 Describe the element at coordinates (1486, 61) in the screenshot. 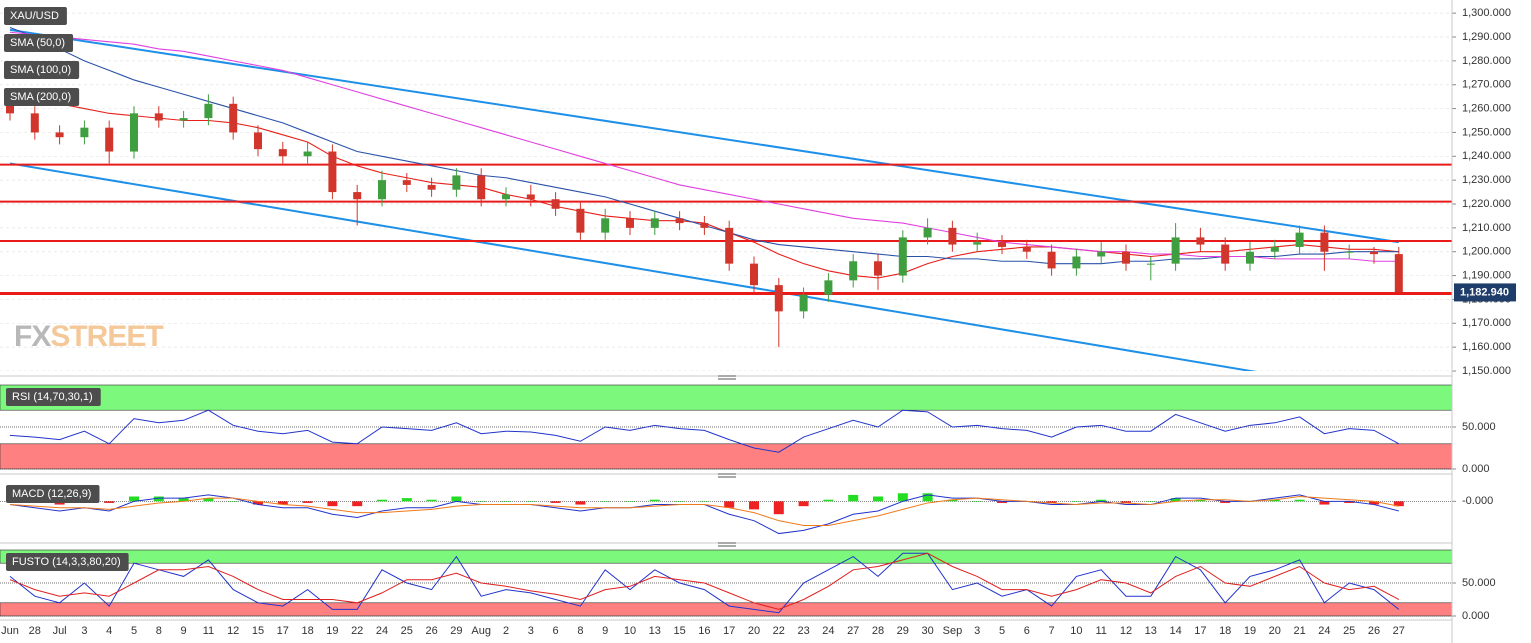

I see `y-tick-label: 1,280.000` at that location.